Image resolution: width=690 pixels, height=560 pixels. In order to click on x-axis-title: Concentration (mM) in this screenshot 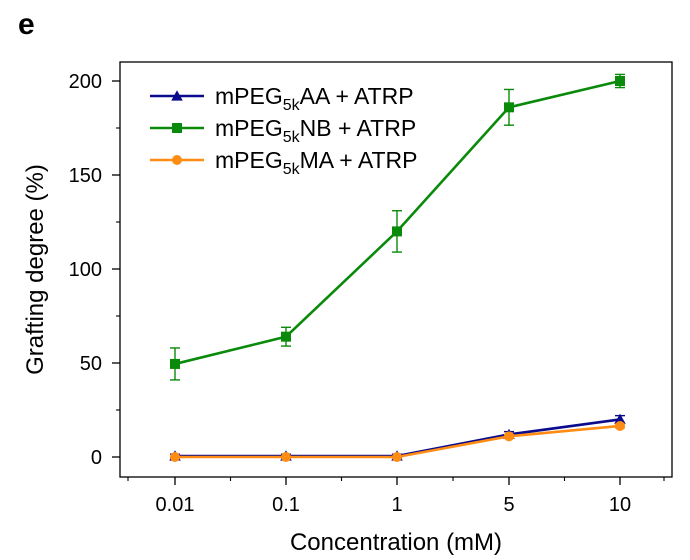, I will do `click(396, 542)`.